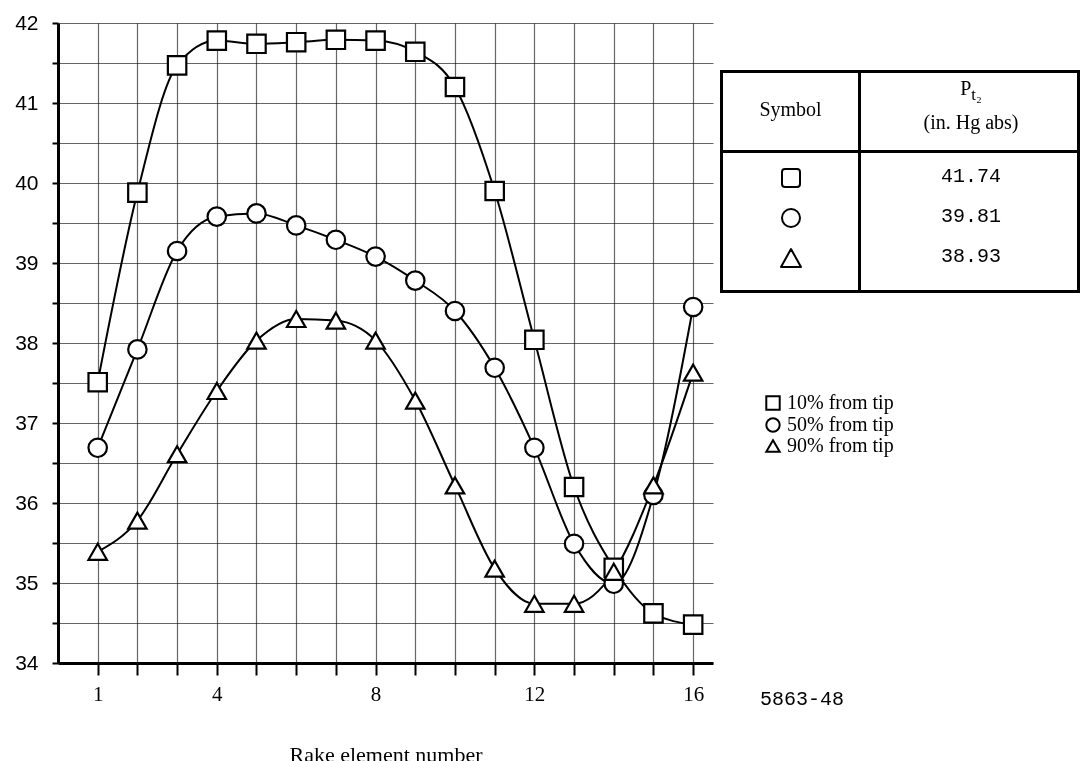 This screenshot has height=761, width=1083. What do you see at coordinates (27, 22) in the screenshot?
I see `y-tick-label: 42` at bounding box center [27, 22].